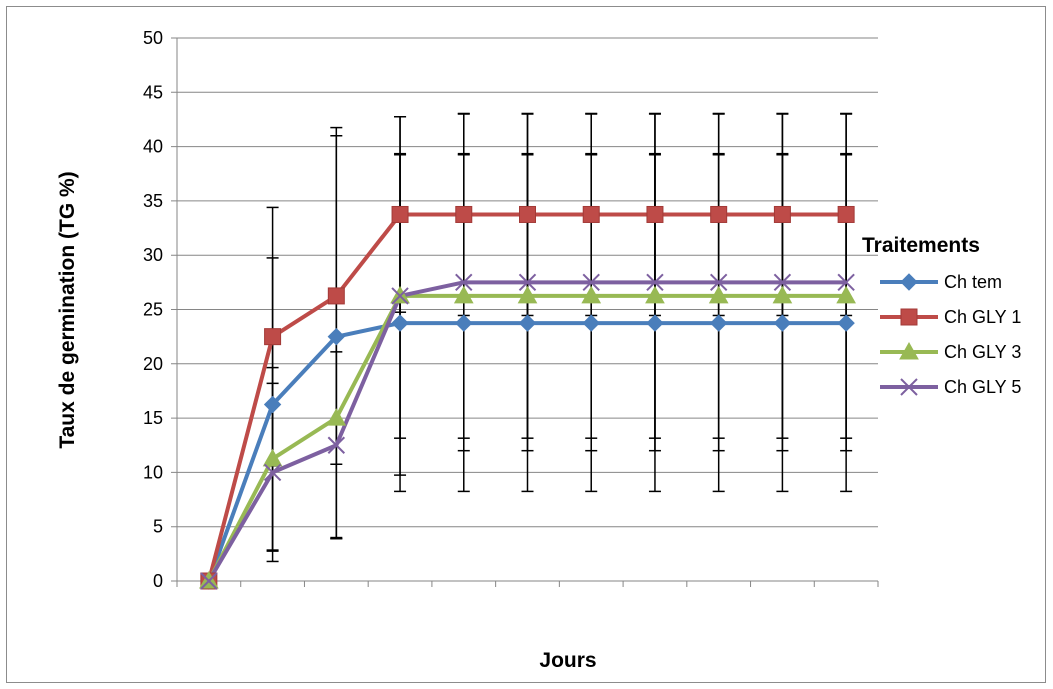 This screenshot has width=1053, height=689. What do you see at coordinates (158, 581) in the screenshot?
I see `y-tick-label: 0` at bounding box center [158, 581].